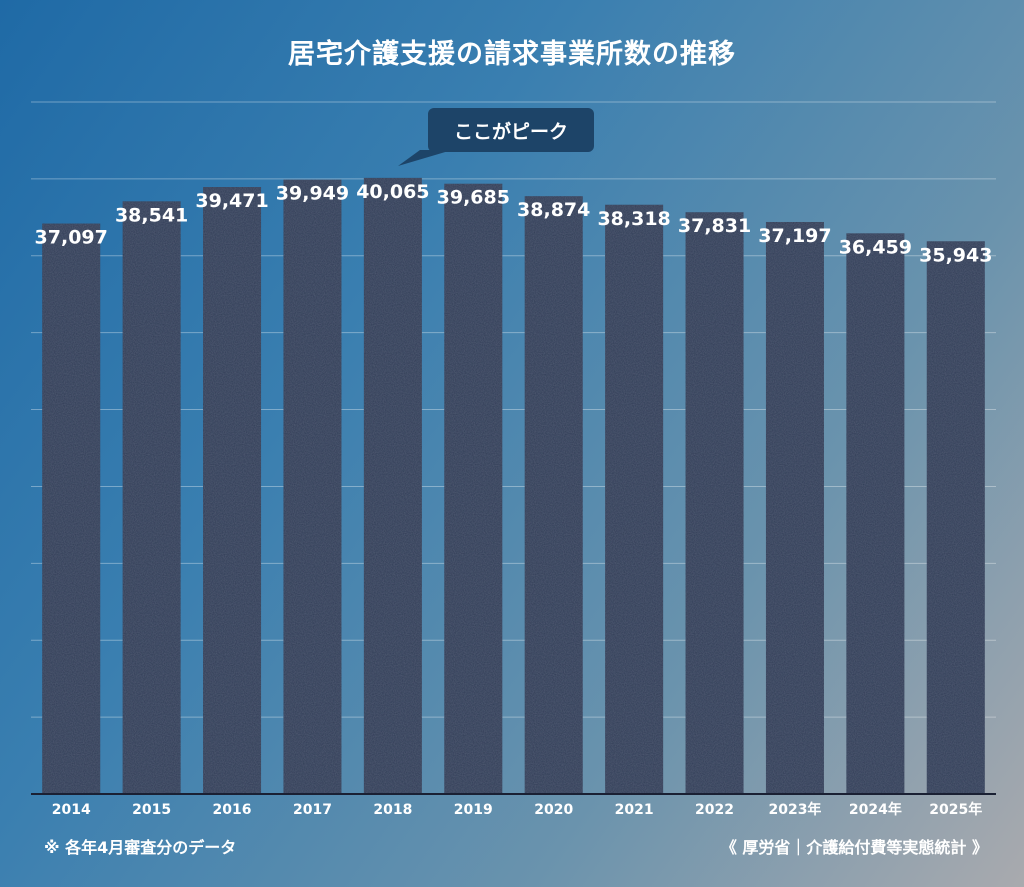  What do you see at coordinates (875, 513) in the screenshot?
I see `bar-2024年` at bounding box center [875, 513].